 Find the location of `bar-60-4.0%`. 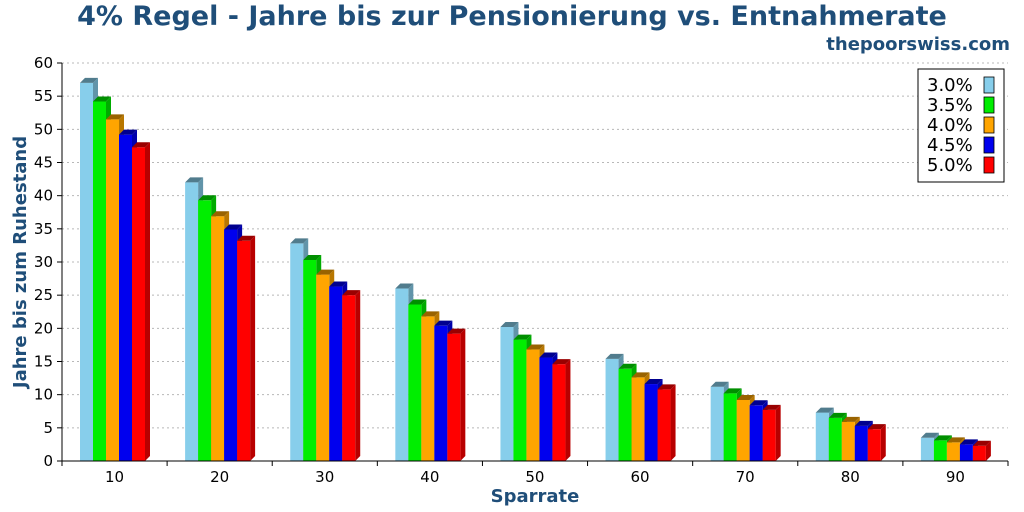

bar-60-4.0% is located at coordinates (638, 419).